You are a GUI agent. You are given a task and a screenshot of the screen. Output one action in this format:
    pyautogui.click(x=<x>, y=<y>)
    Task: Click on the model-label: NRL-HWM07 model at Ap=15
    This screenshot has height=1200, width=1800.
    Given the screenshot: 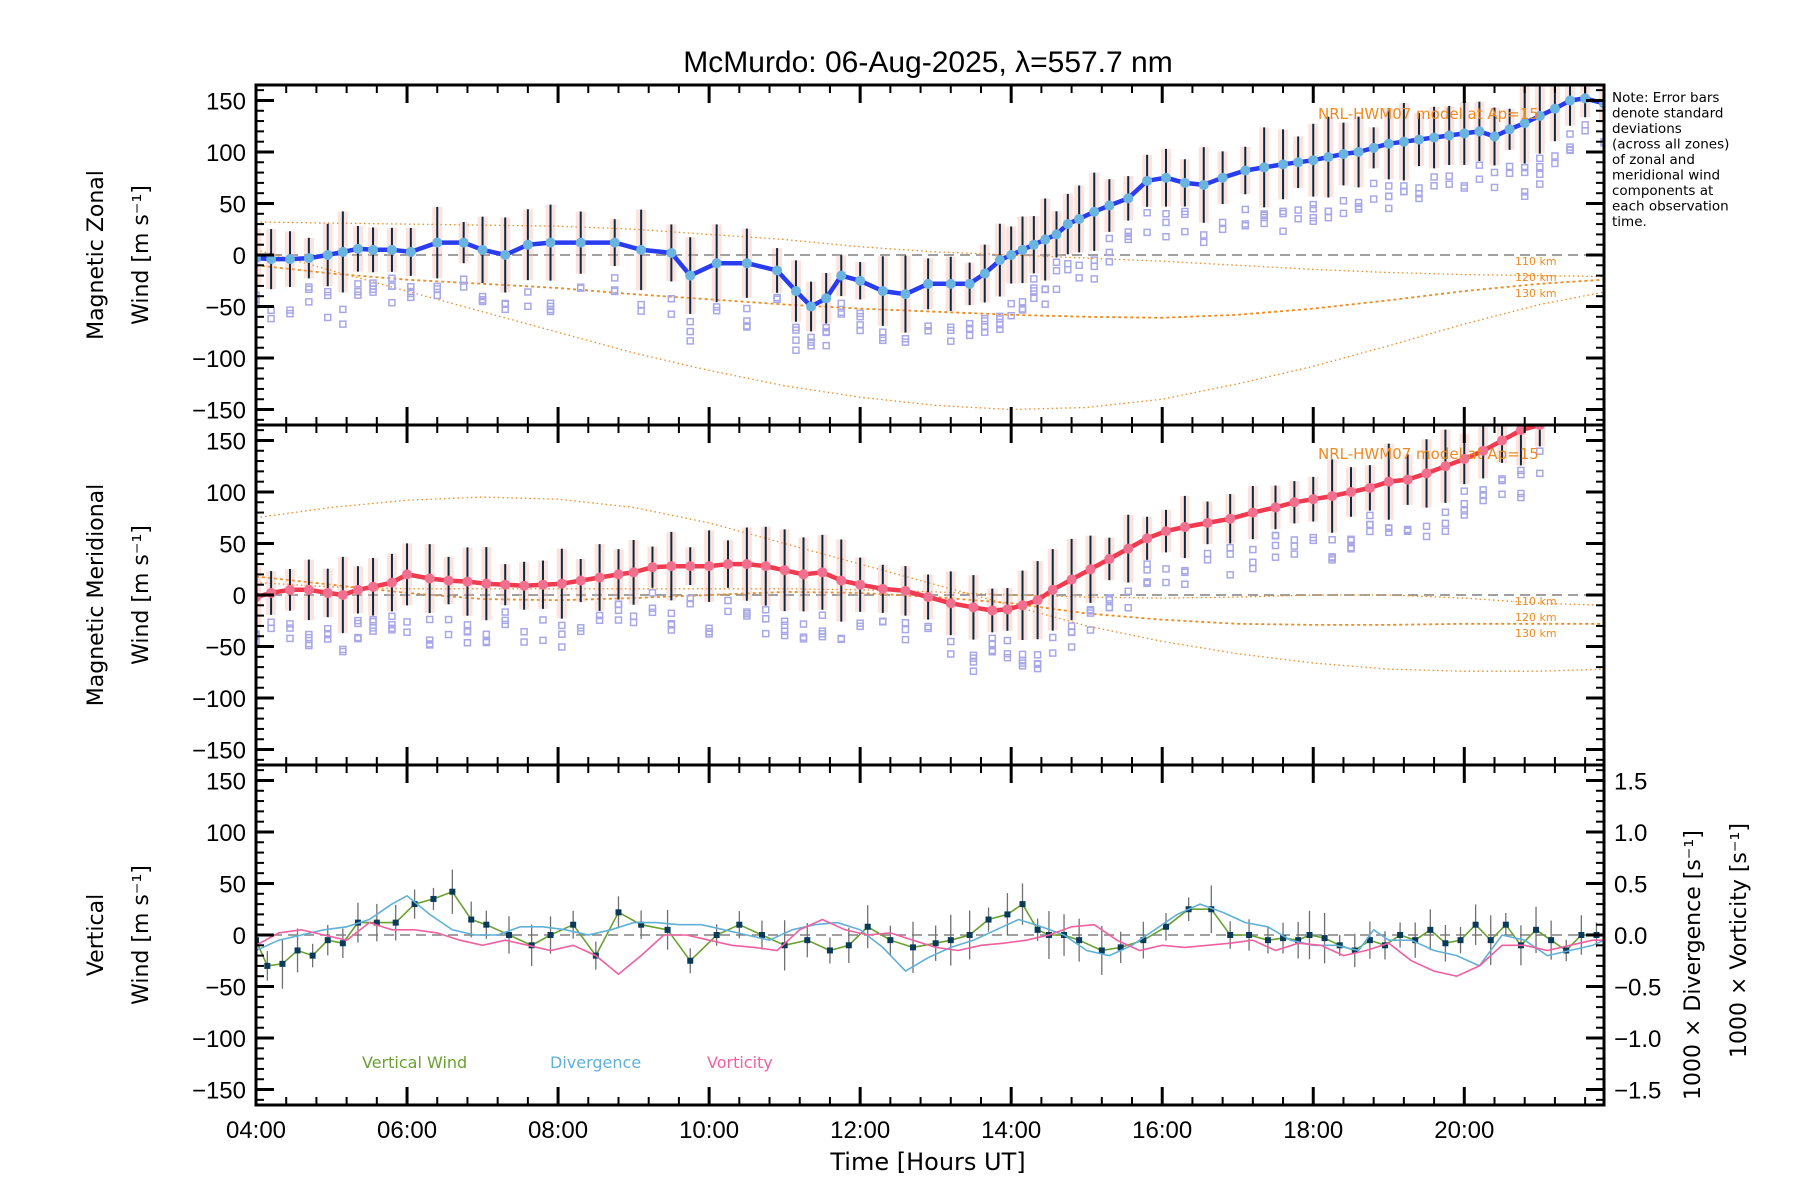 What is the action you would take?
    pyautogui.click(x=1428, y=454)
    